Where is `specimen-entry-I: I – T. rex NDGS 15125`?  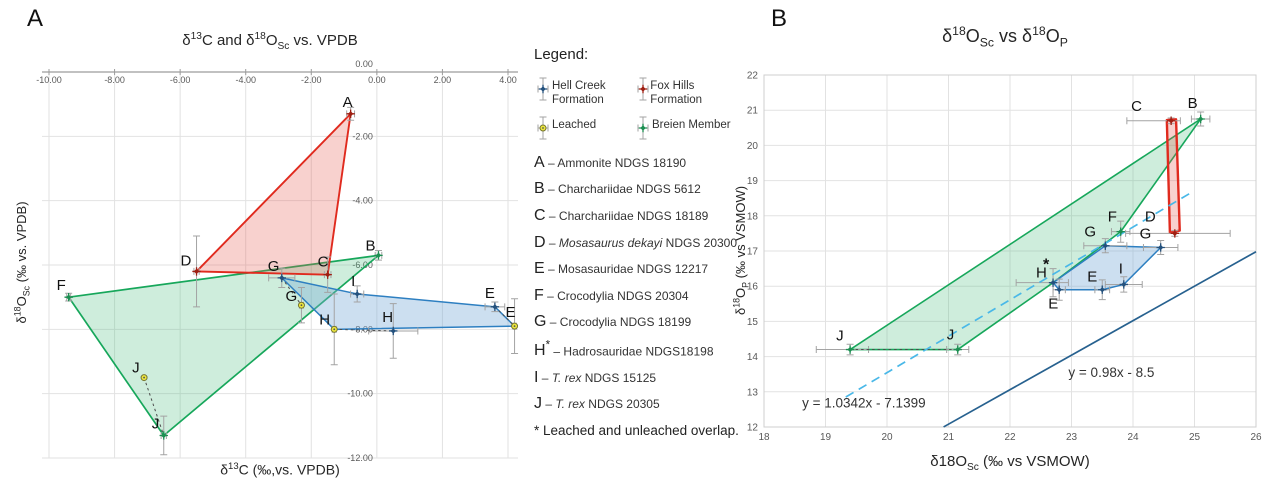
specimen-entry-I: I – T. rex NDGS 15125 is located at coordinates (595, 377).